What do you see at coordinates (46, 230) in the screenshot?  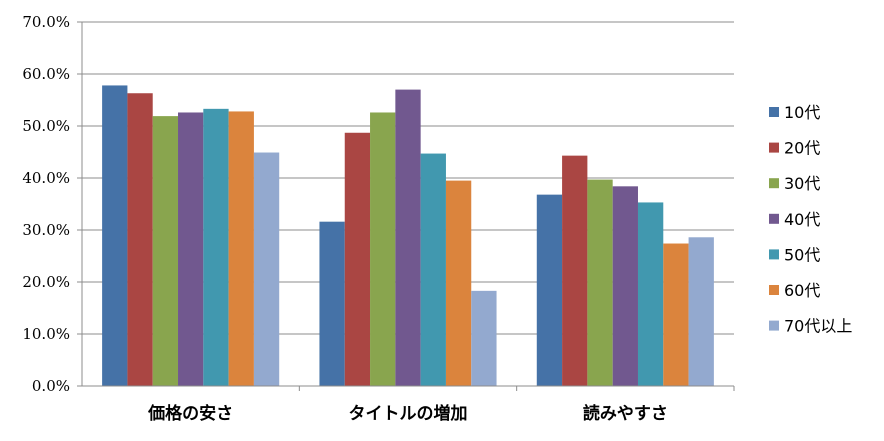 I see `y-tick-label: 30.0%` at bounding box center [46, 230].